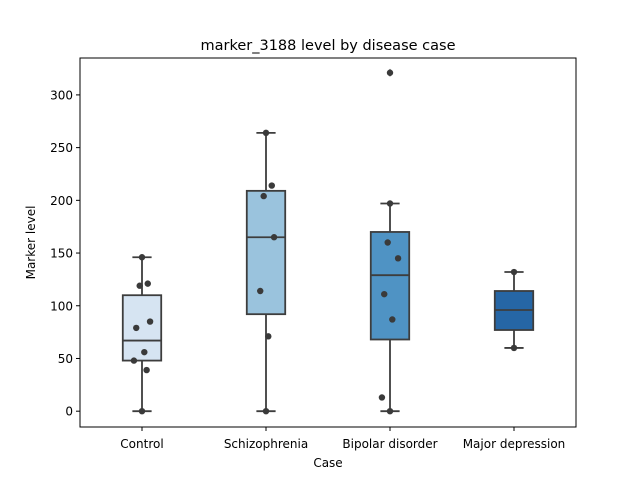  Describe the element at coordinates (61, 306) in the screenshot. I see `y-tick-label: 100` at that location.